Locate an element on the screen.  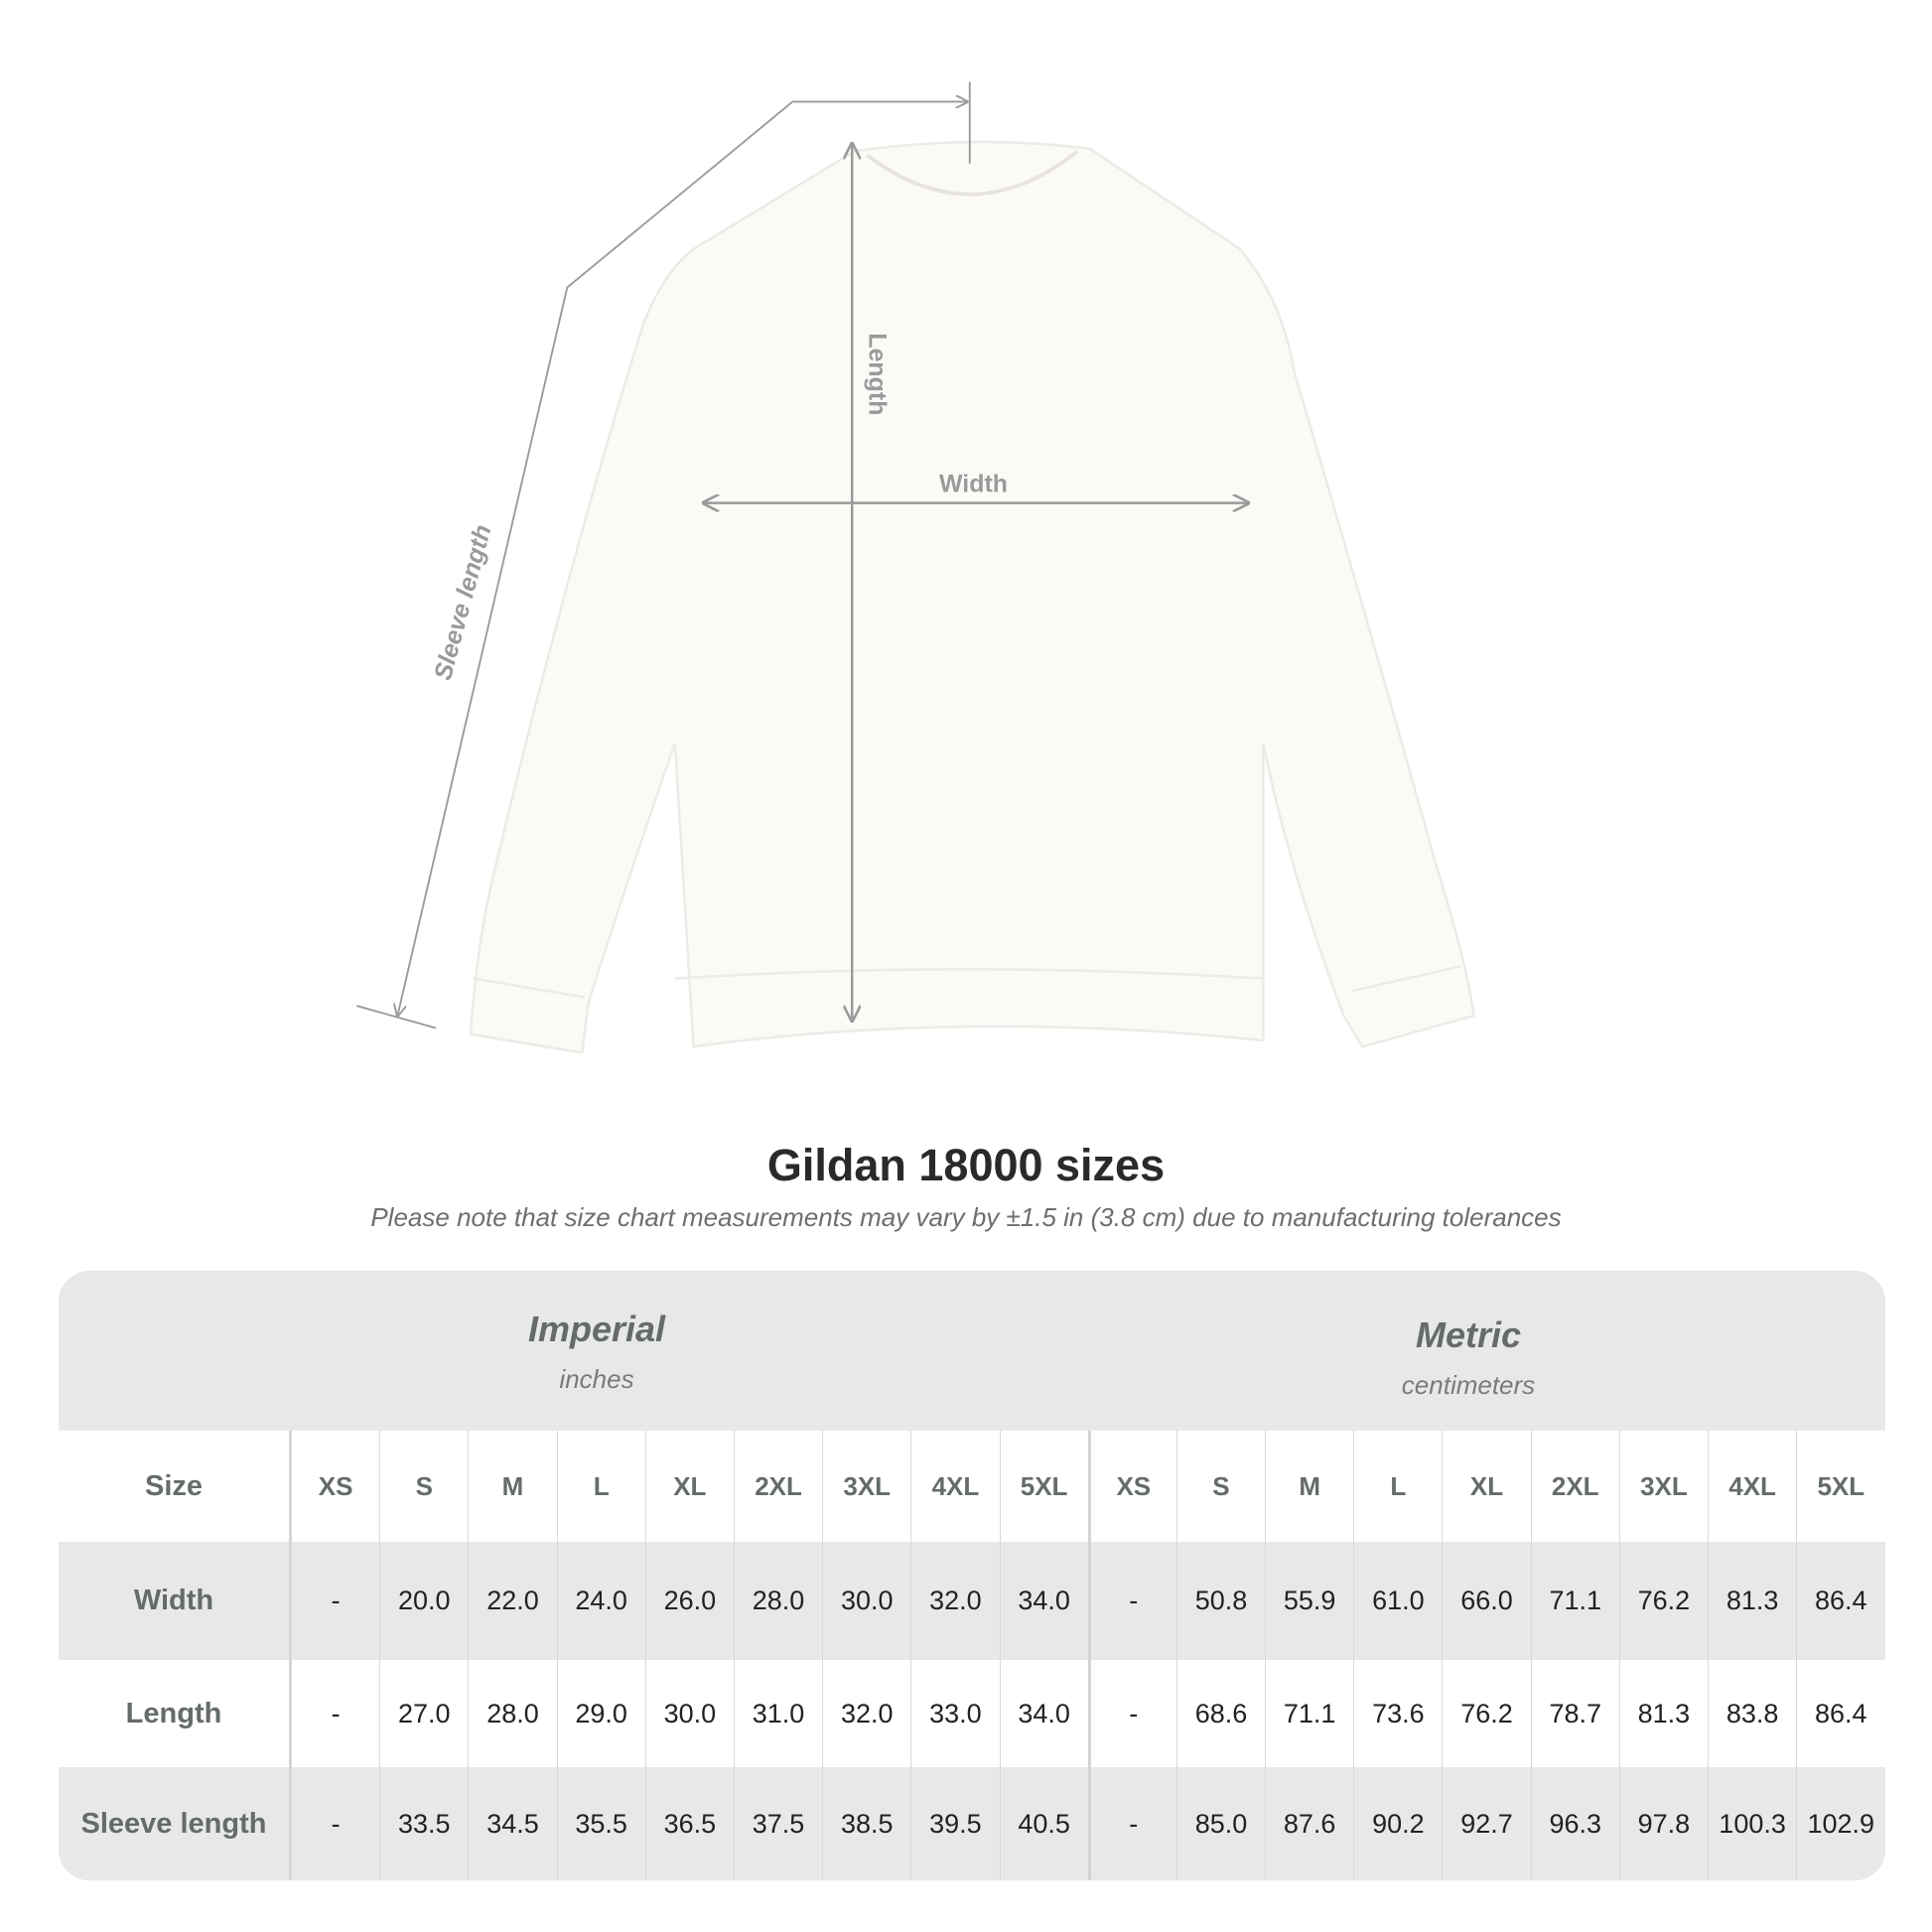
imperial-cell: M is located at coordinates (512, 1486).